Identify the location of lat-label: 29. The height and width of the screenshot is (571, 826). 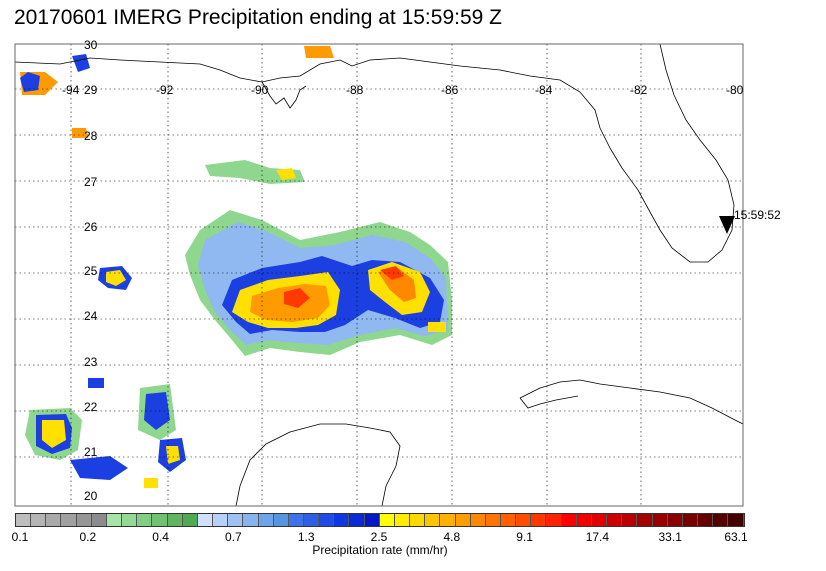
(91, 90).